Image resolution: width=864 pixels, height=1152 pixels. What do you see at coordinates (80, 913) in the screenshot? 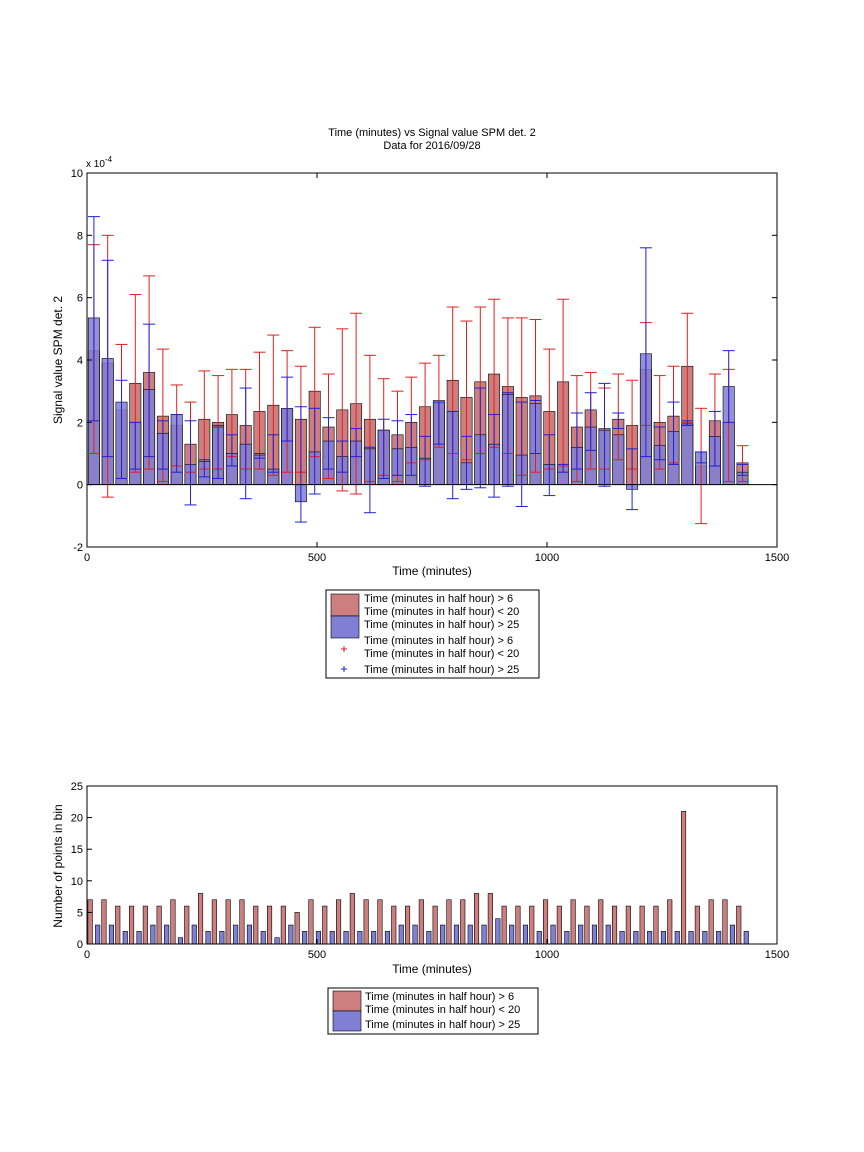
I see `y-tick-label-bottom-1: 5` at bounding box center [80, 913].